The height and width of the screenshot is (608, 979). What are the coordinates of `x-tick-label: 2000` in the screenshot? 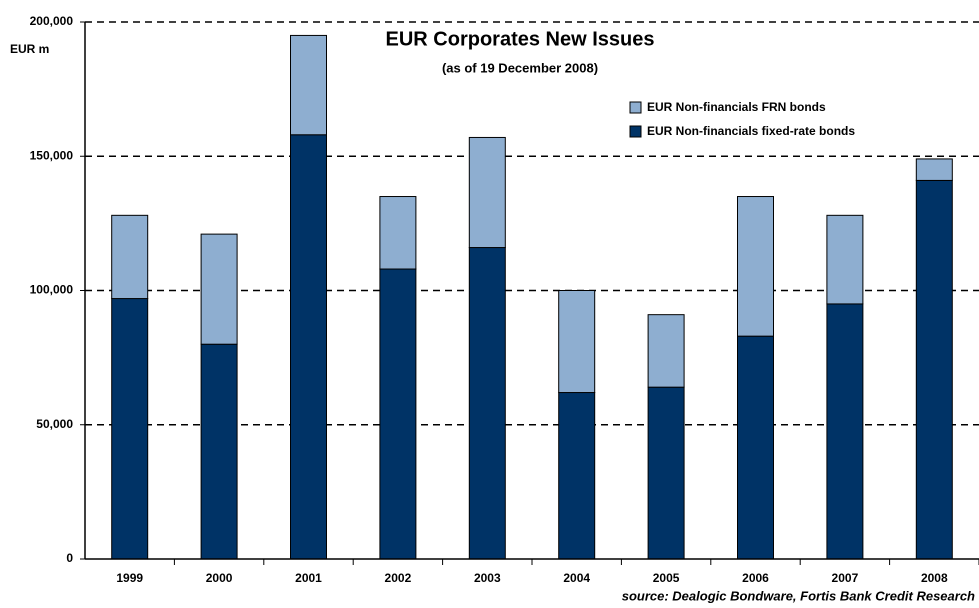 It's located at (219, 578).